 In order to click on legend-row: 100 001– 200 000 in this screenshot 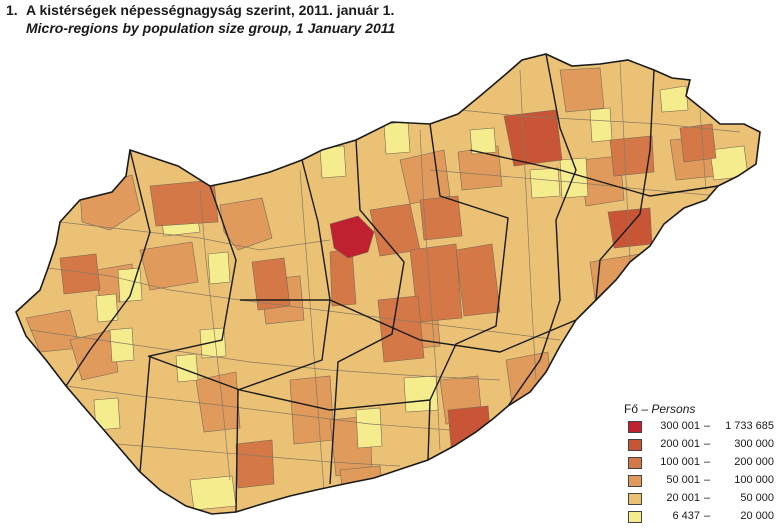, I will do `click(699, 464)`.